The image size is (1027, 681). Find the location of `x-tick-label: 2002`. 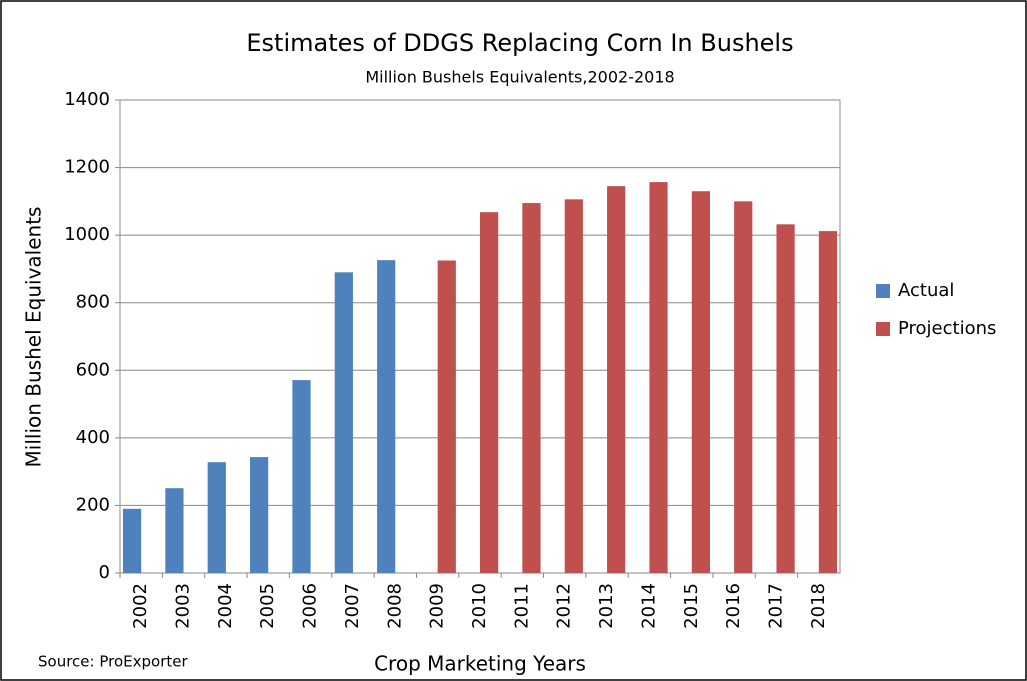

x-tick-label: 2002 is located at coordinates (140, 606).